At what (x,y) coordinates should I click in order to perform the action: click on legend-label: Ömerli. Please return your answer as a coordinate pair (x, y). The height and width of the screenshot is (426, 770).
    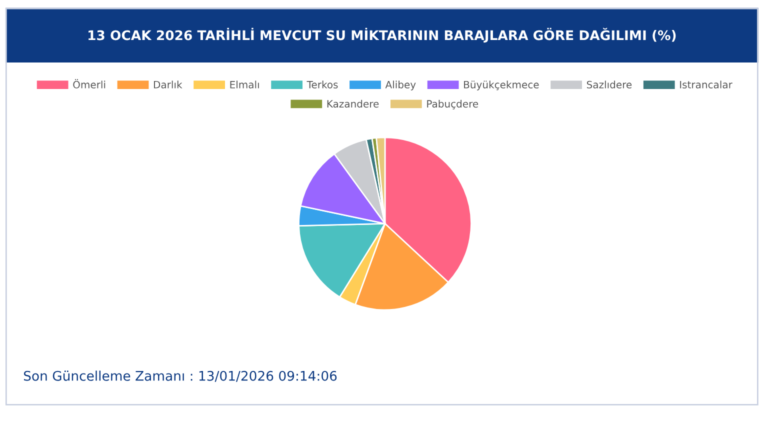
    Looking at the image, I should click on (89, 83).